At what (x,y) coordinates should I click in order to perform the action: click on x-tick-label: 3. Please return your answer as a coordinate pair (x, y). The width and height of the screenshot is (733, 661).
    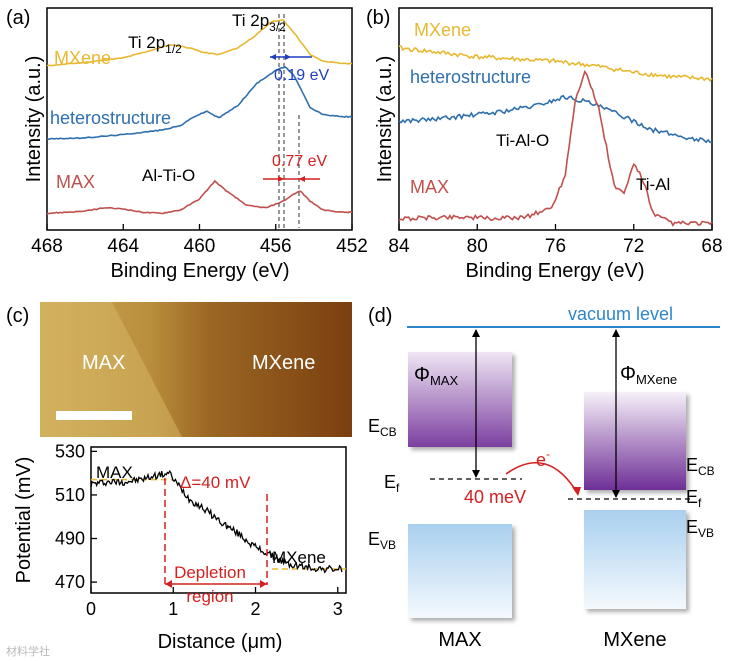
    Looking at the image, I should click on (338, 609).